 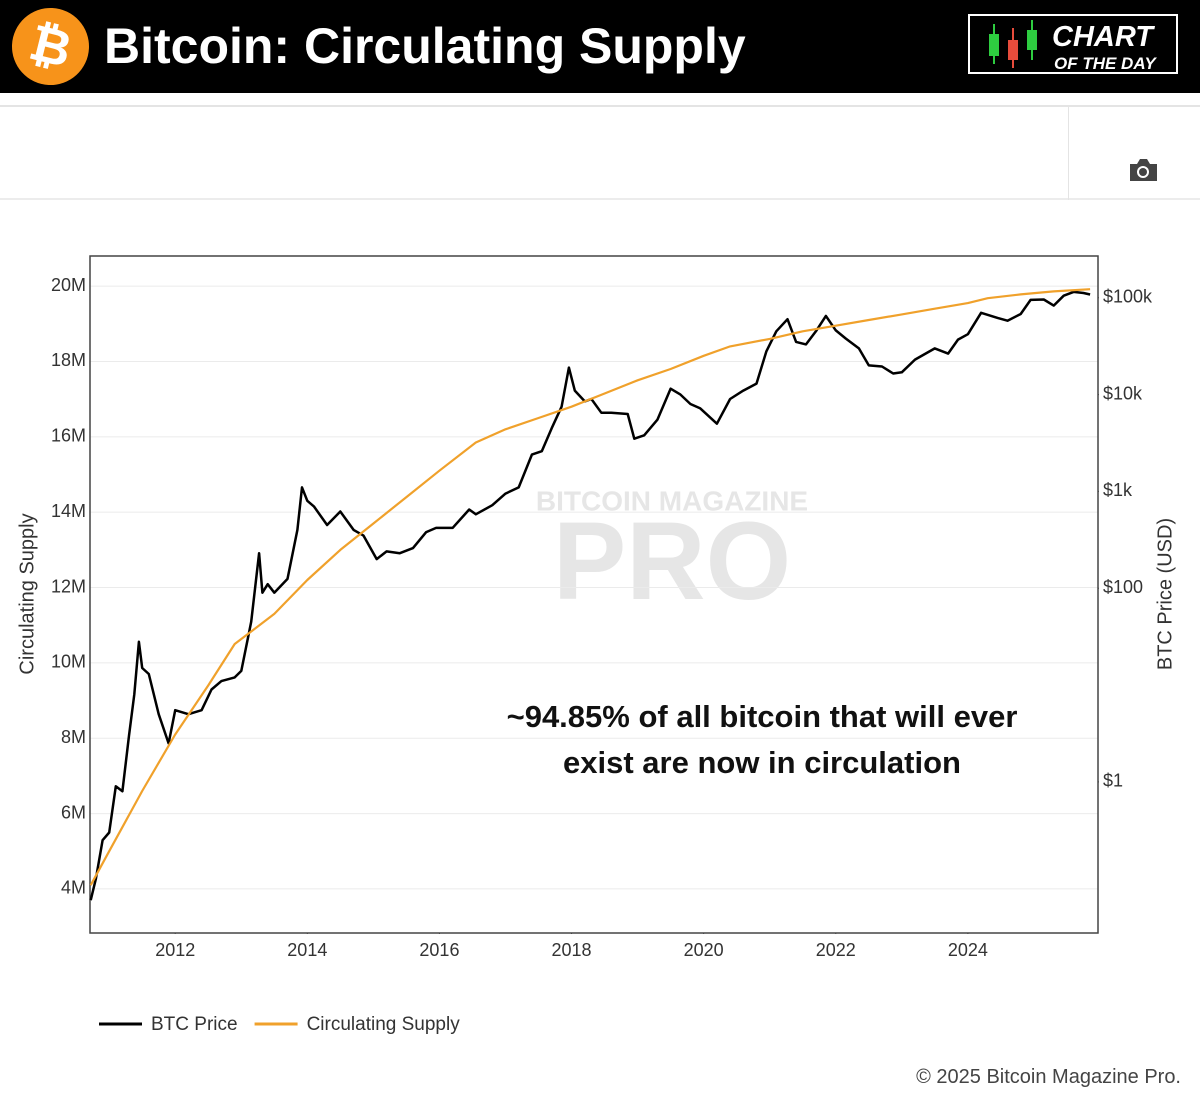 What do you see at coordinates (73, 812) in the screenshot?
I see `y-tick-label: 6M` at bounding box center [73, 812].